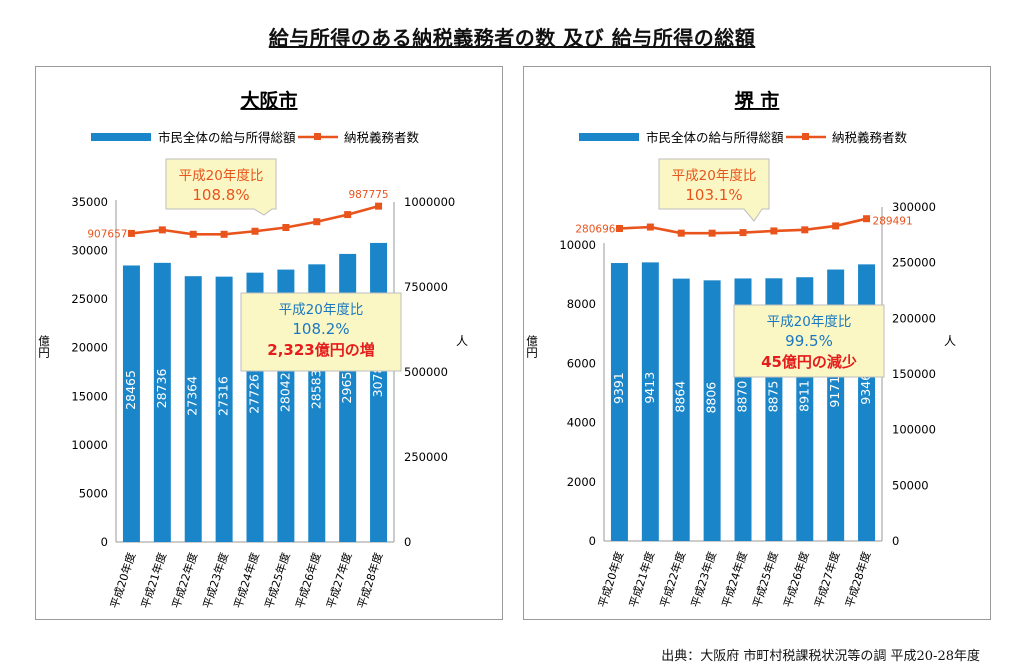 This screenshot has height=670, width=1024. I want to click on y-tick-label: 5000, so click(93, 493).